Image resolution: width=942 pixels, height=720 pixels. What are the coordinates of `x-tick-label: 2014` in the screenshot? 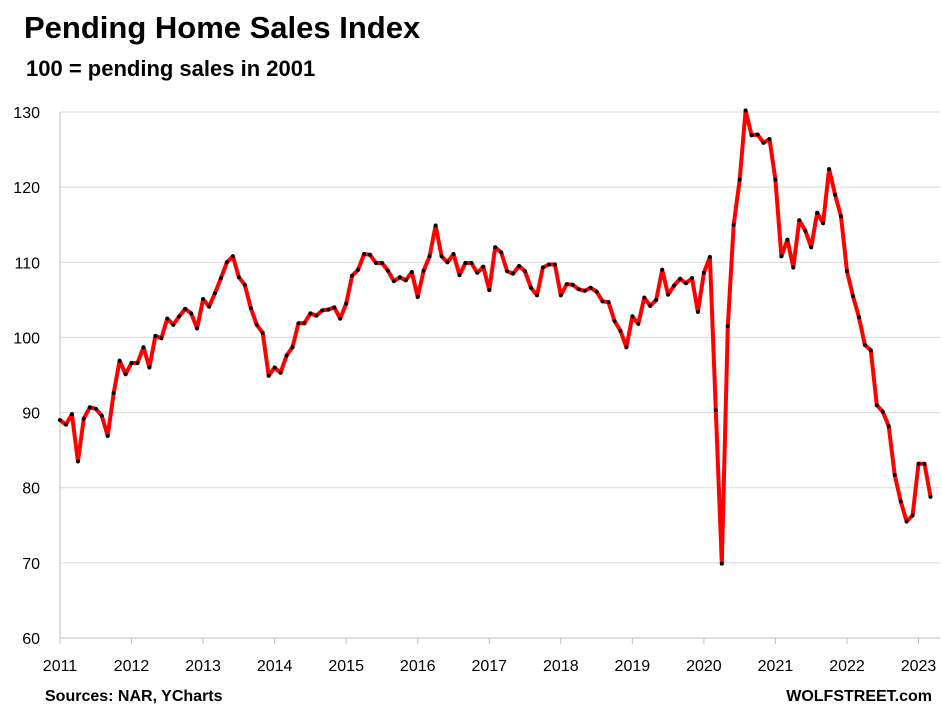 It's located at (275, 666).